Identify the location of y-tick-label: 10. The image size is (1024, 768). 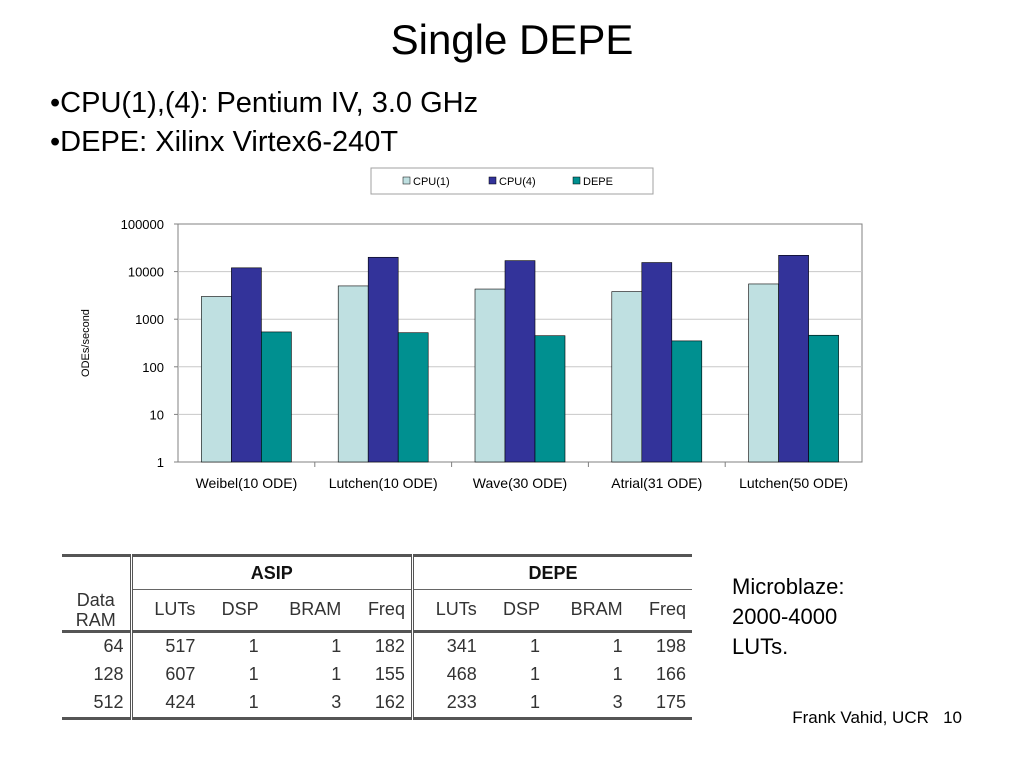
(157, 414).